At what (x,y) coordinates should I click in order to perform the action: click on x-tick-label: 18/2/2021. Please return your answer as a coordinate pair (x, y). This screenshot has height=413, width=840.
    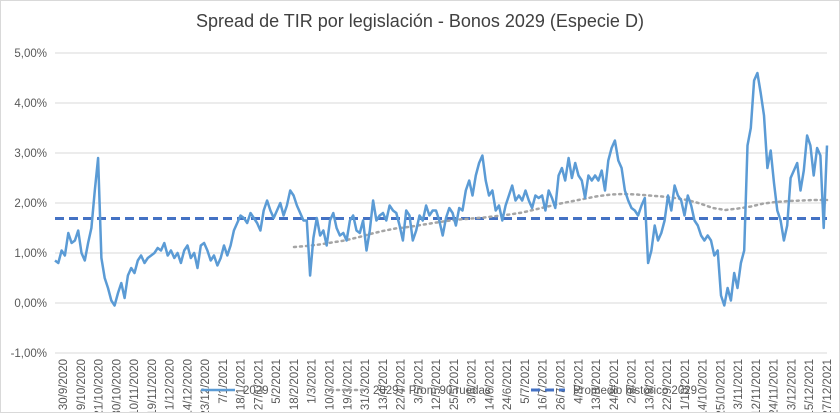
    Looking at the image, I should click on (295, 384).